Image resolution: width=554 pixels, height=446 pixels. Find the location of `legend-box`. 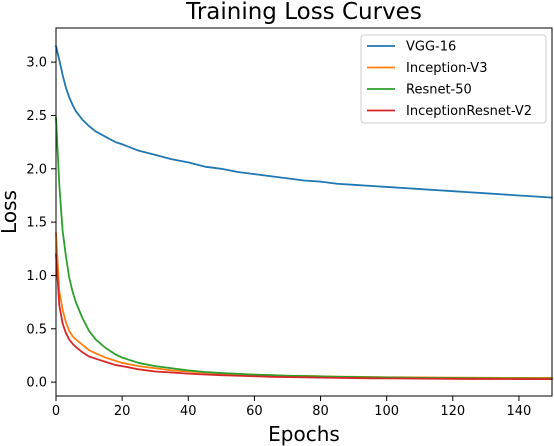

legend-box is located at coordinates (453, 79).